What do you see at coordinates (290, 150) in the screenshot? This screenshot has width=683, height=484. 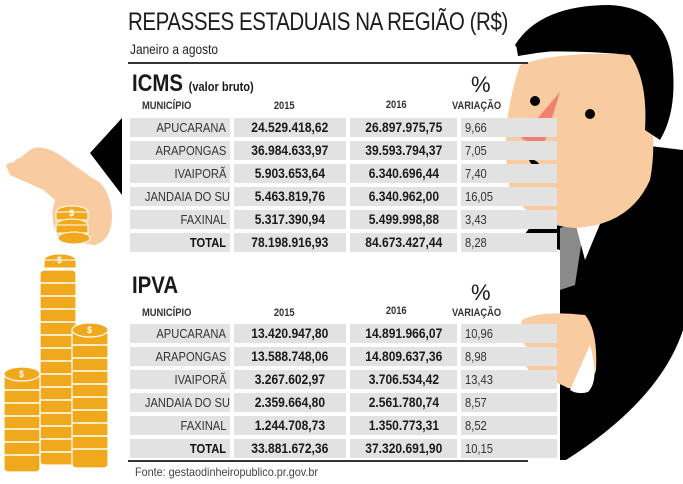 I see `value-2015-cell: 36.984.633,97` at bounding box center [290, 150].